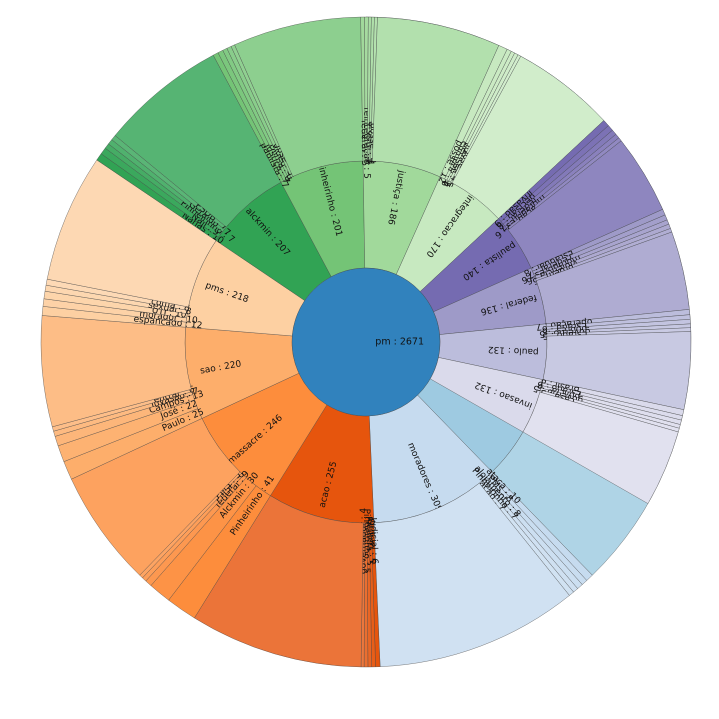  I want to click on root-circle, so click(366, 342).